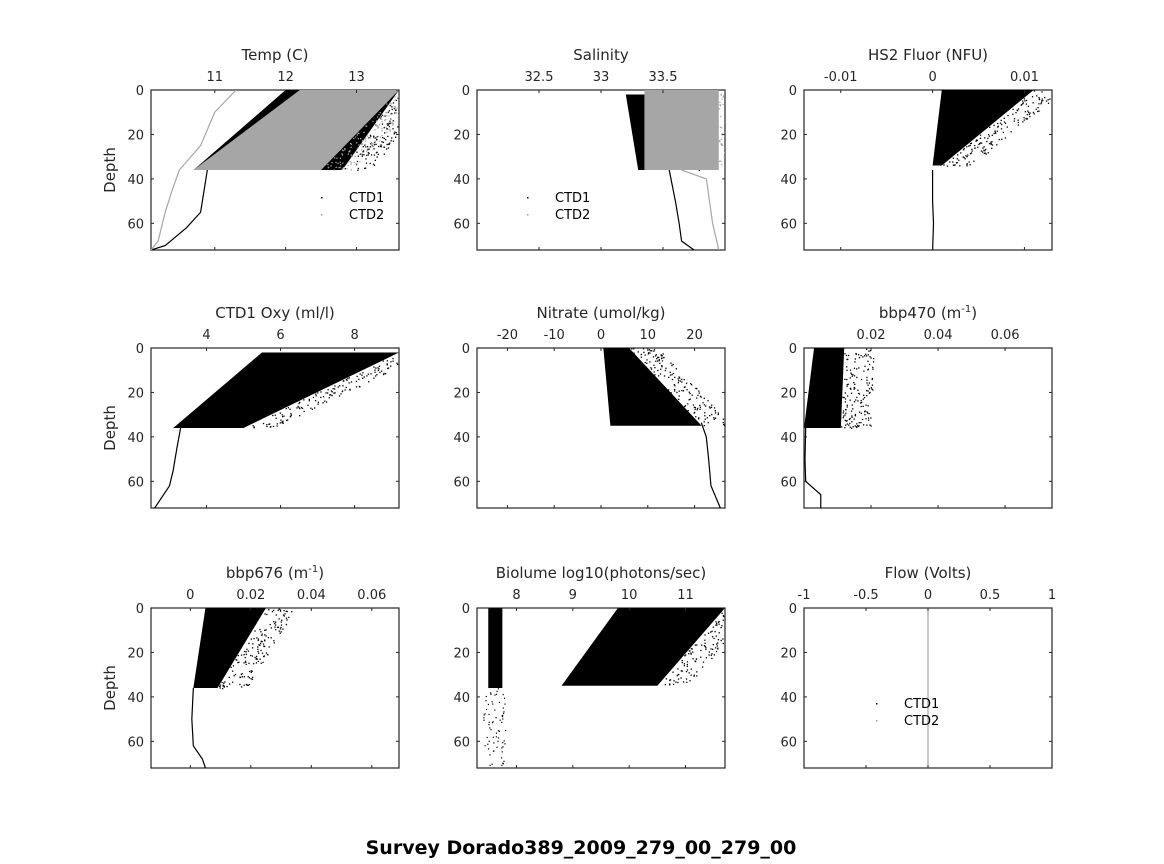 The width and height of the screenshot is (1164, 864). What do you see at coordinates (983, 128) in the screenshot?
I see `data-band` at bounding box center [983, 128].